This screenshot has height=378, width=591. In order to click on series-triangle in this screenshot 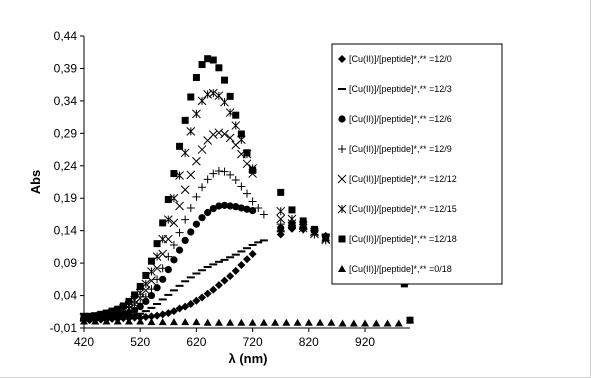, I will do `click(241, 322)`.